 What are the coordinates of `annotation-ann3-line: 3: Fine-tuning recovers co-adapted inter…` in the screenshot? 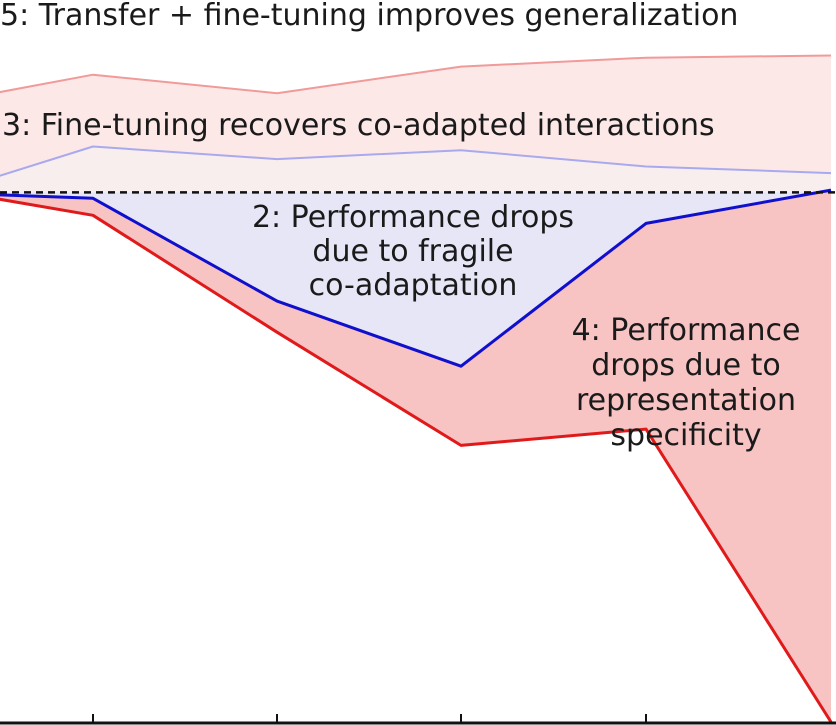 It's located at (358, 125).